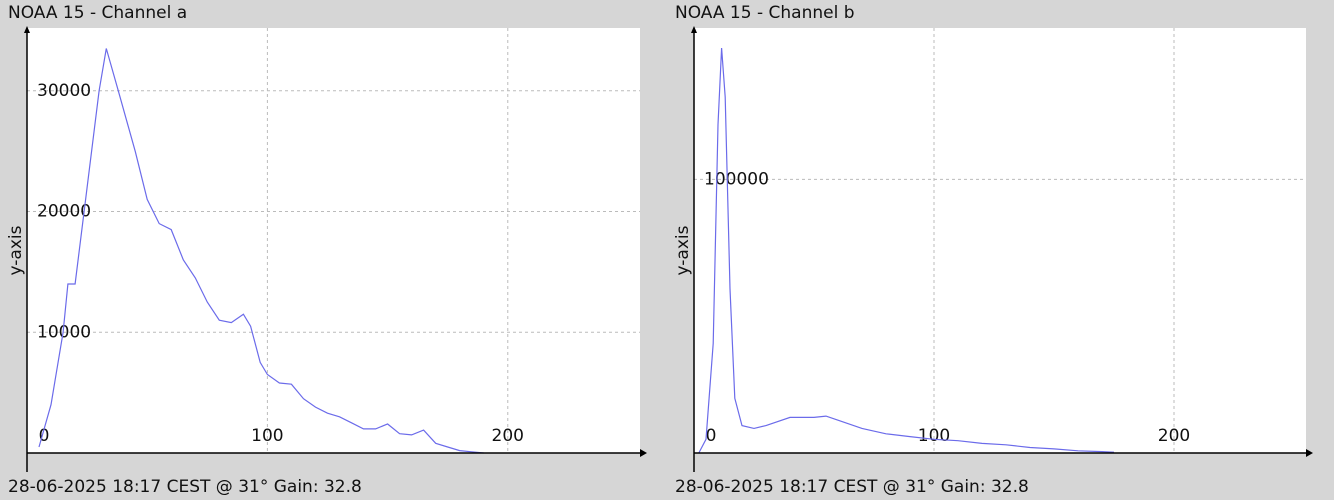 The width and height of the screenshot is (1334, 500). I want to click on y-tick-label: 20000, so click(64, 212).